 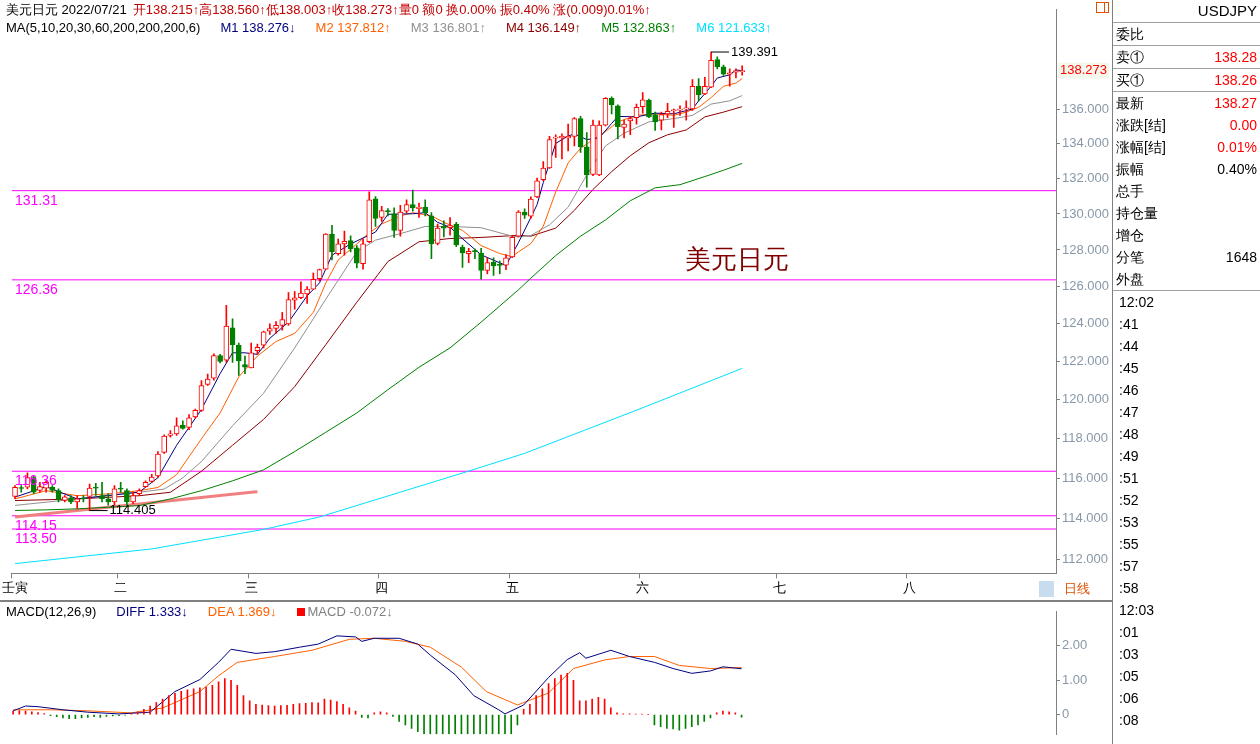 I want to click on text: 0.40%, so click(x=1237, y=169).